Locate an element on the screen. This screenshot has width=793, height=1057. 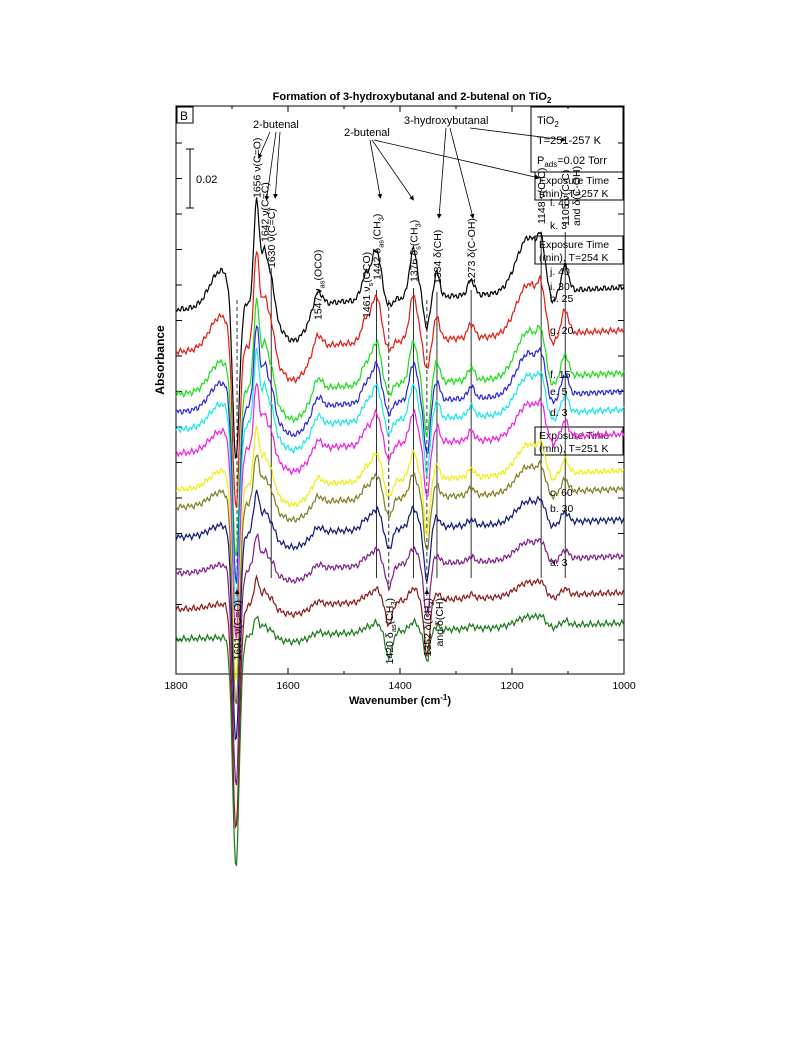
x-tick-label: 1200 is located at coordinates (512, 686).